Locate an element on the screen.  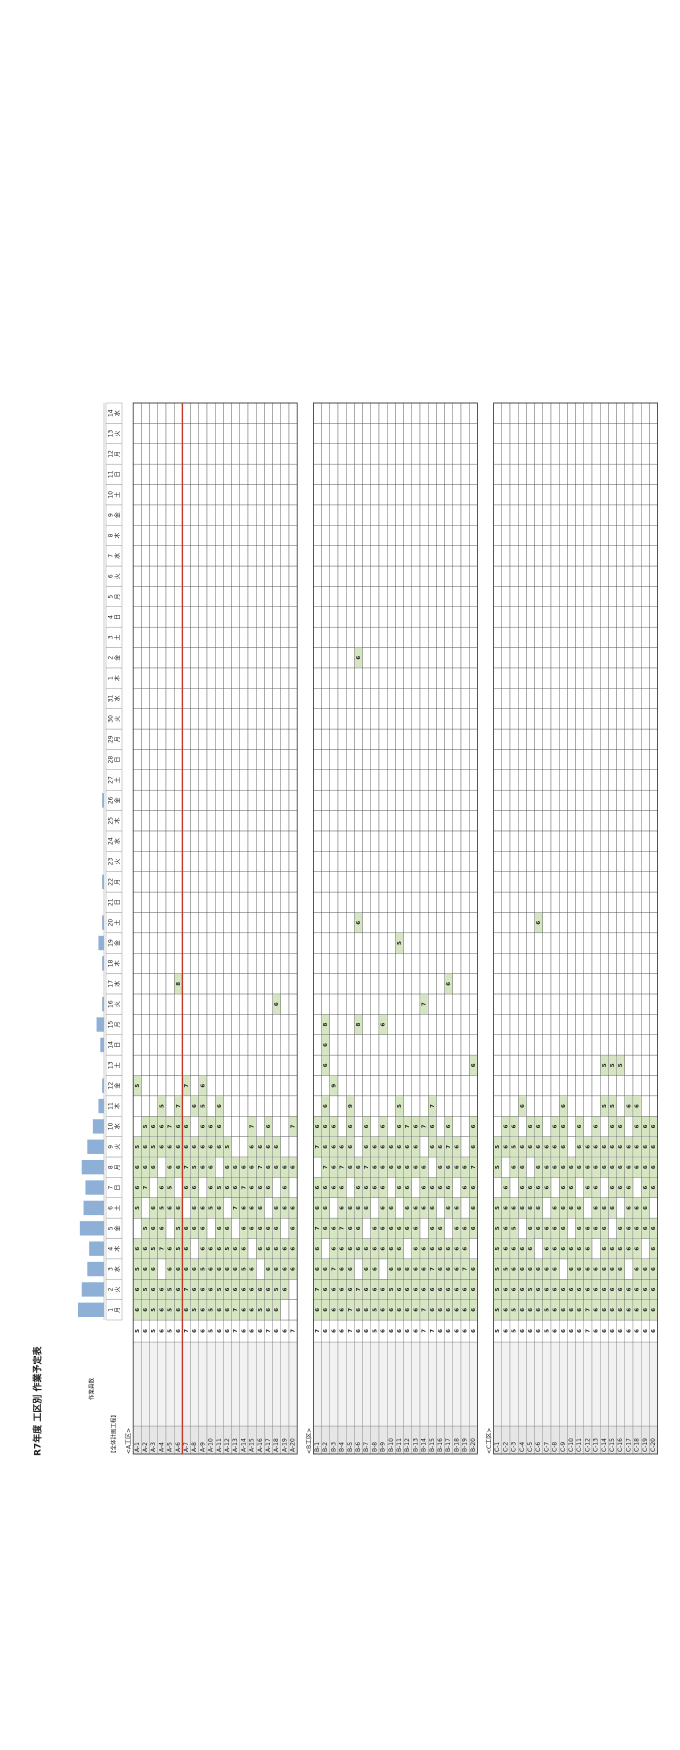
row-qty: 6 is located at coordinates (539, 1331).